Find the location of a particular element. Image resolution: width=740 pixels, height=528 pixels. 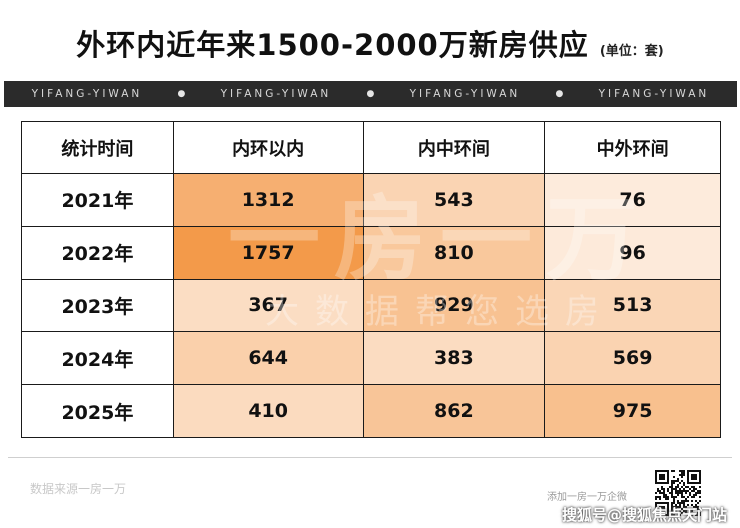

value-cell: 383 is located at coordinates (454, 358).